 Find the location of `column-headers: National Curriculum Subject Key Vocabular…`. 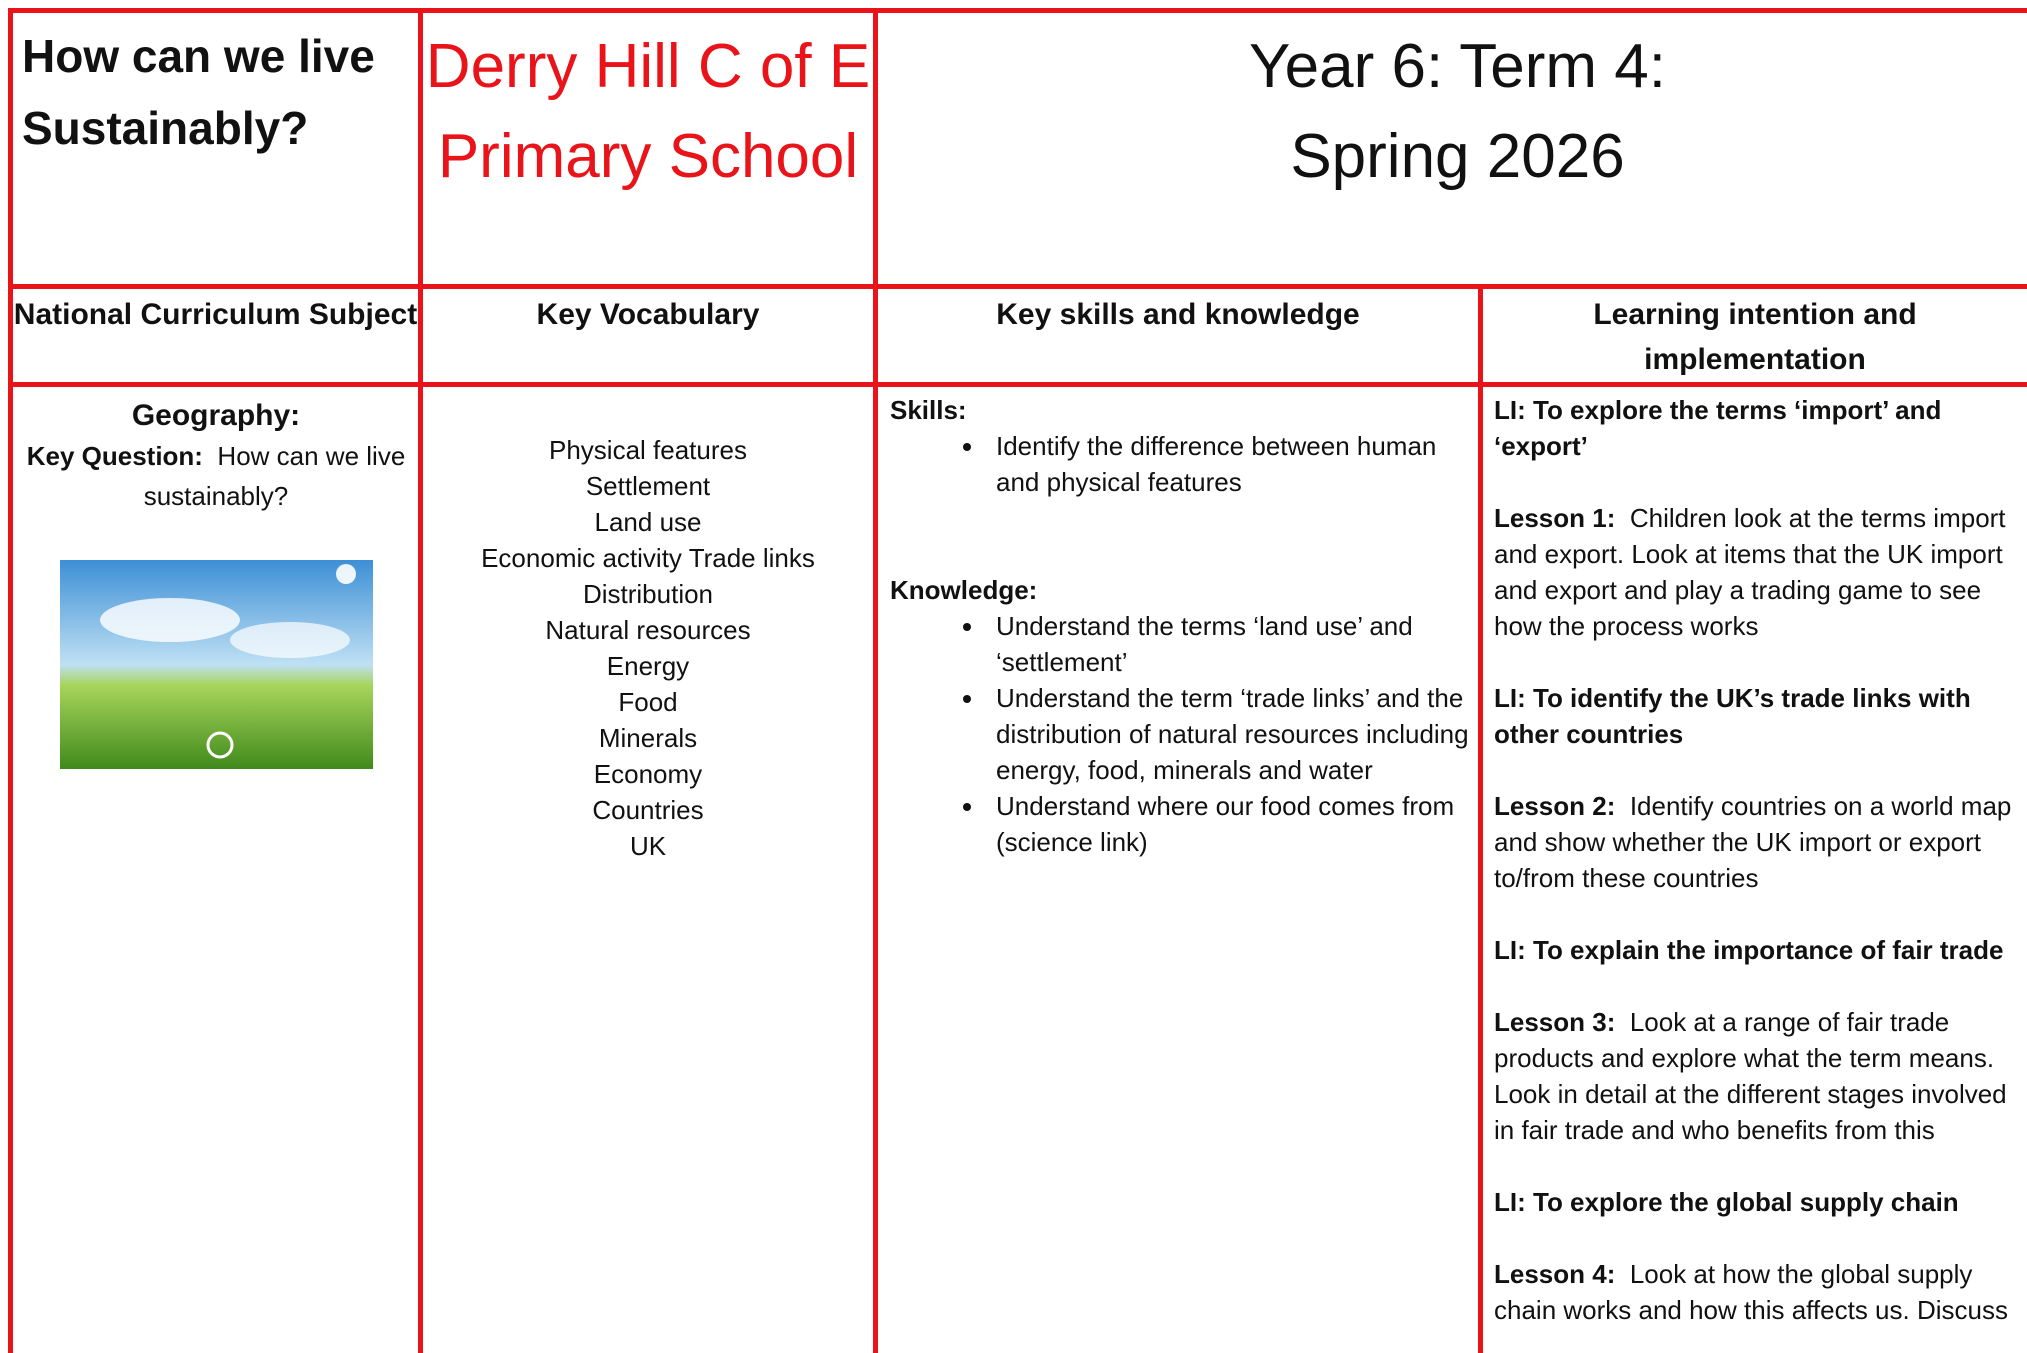

column-headers: National Curriculum Subject Key Vocabular… is located at coordinates (1013, 337).